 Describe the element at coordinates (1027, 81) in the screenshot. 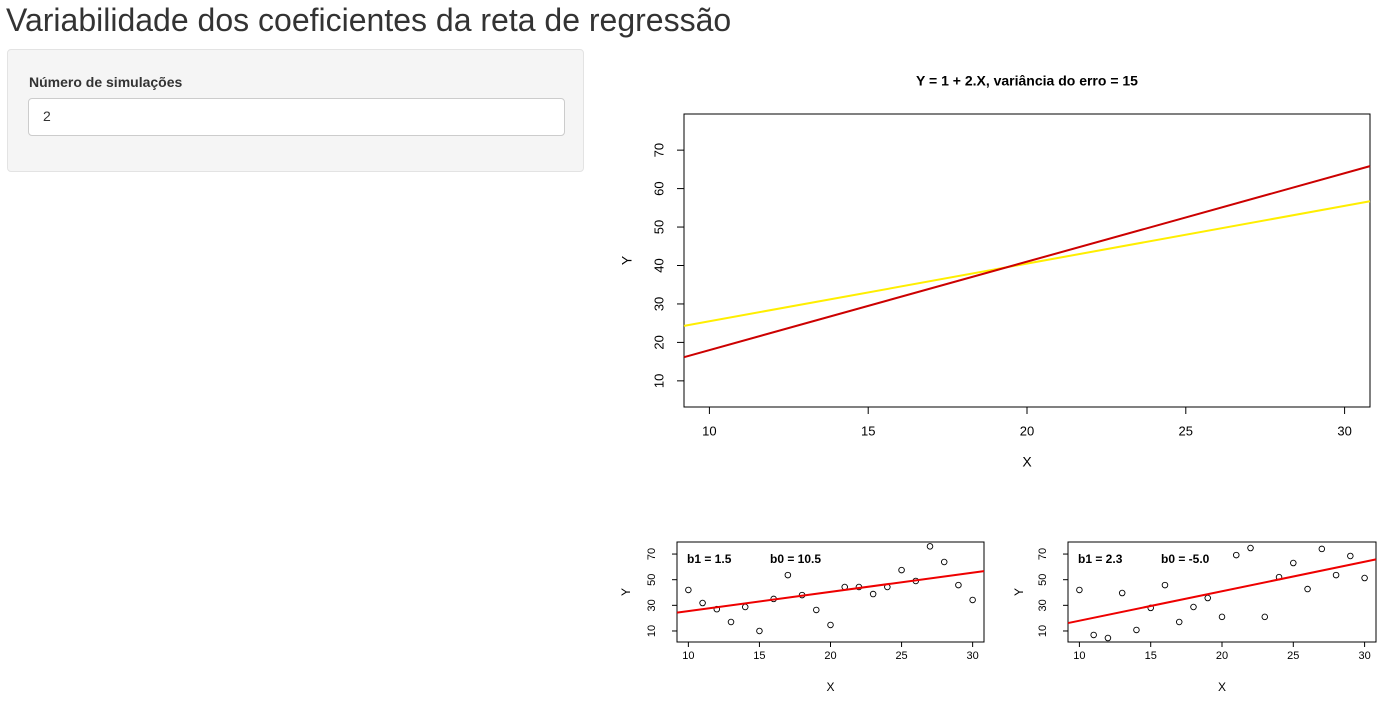

I see `chart-title: Y = 1 + 2.X, variância do erro = 15` at that location.